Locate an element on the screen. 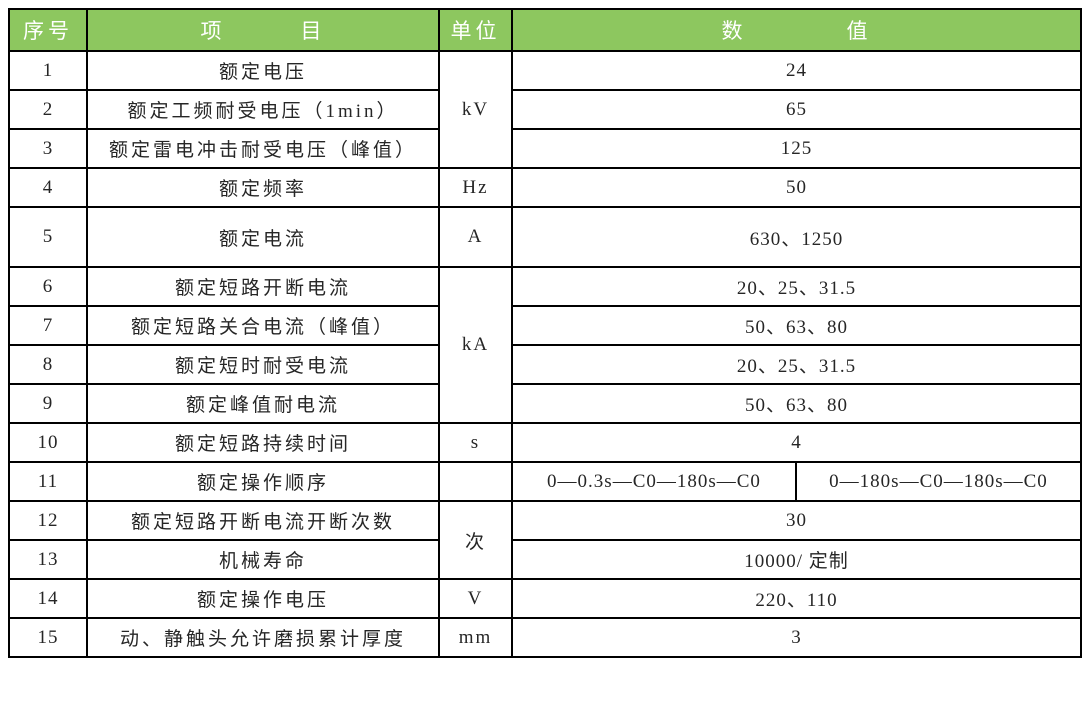 The height and width of the screenshot is (726, 1088). item-cell: 额定短路关合电流（峰值） is located at coordinates (263, 325).